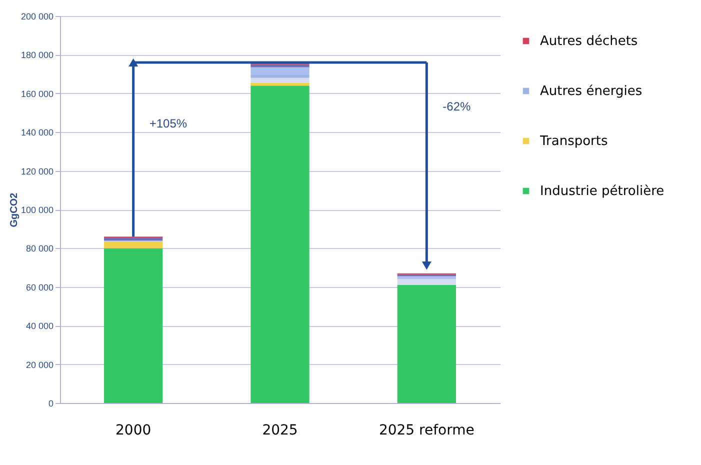 Image resolution: width=701 pixels, height=465 pixels. I want to click on legend-label: Autres énergies, so click(591, 91).